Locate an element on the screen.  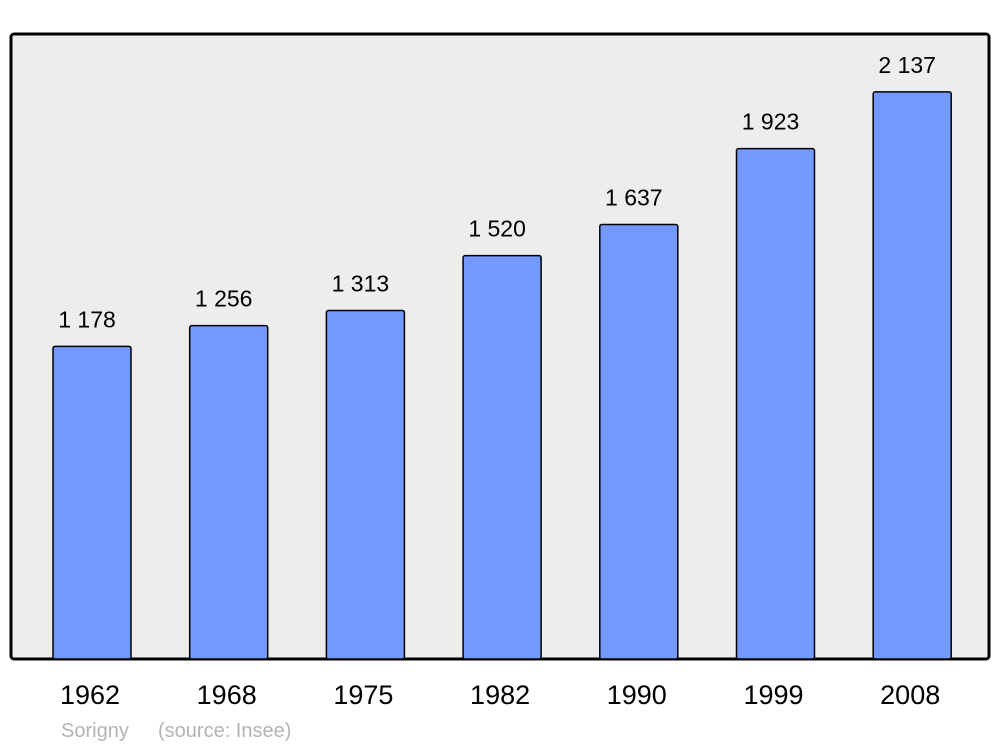
x-tick-1968: 1968 is located at coordinates (227, 695).